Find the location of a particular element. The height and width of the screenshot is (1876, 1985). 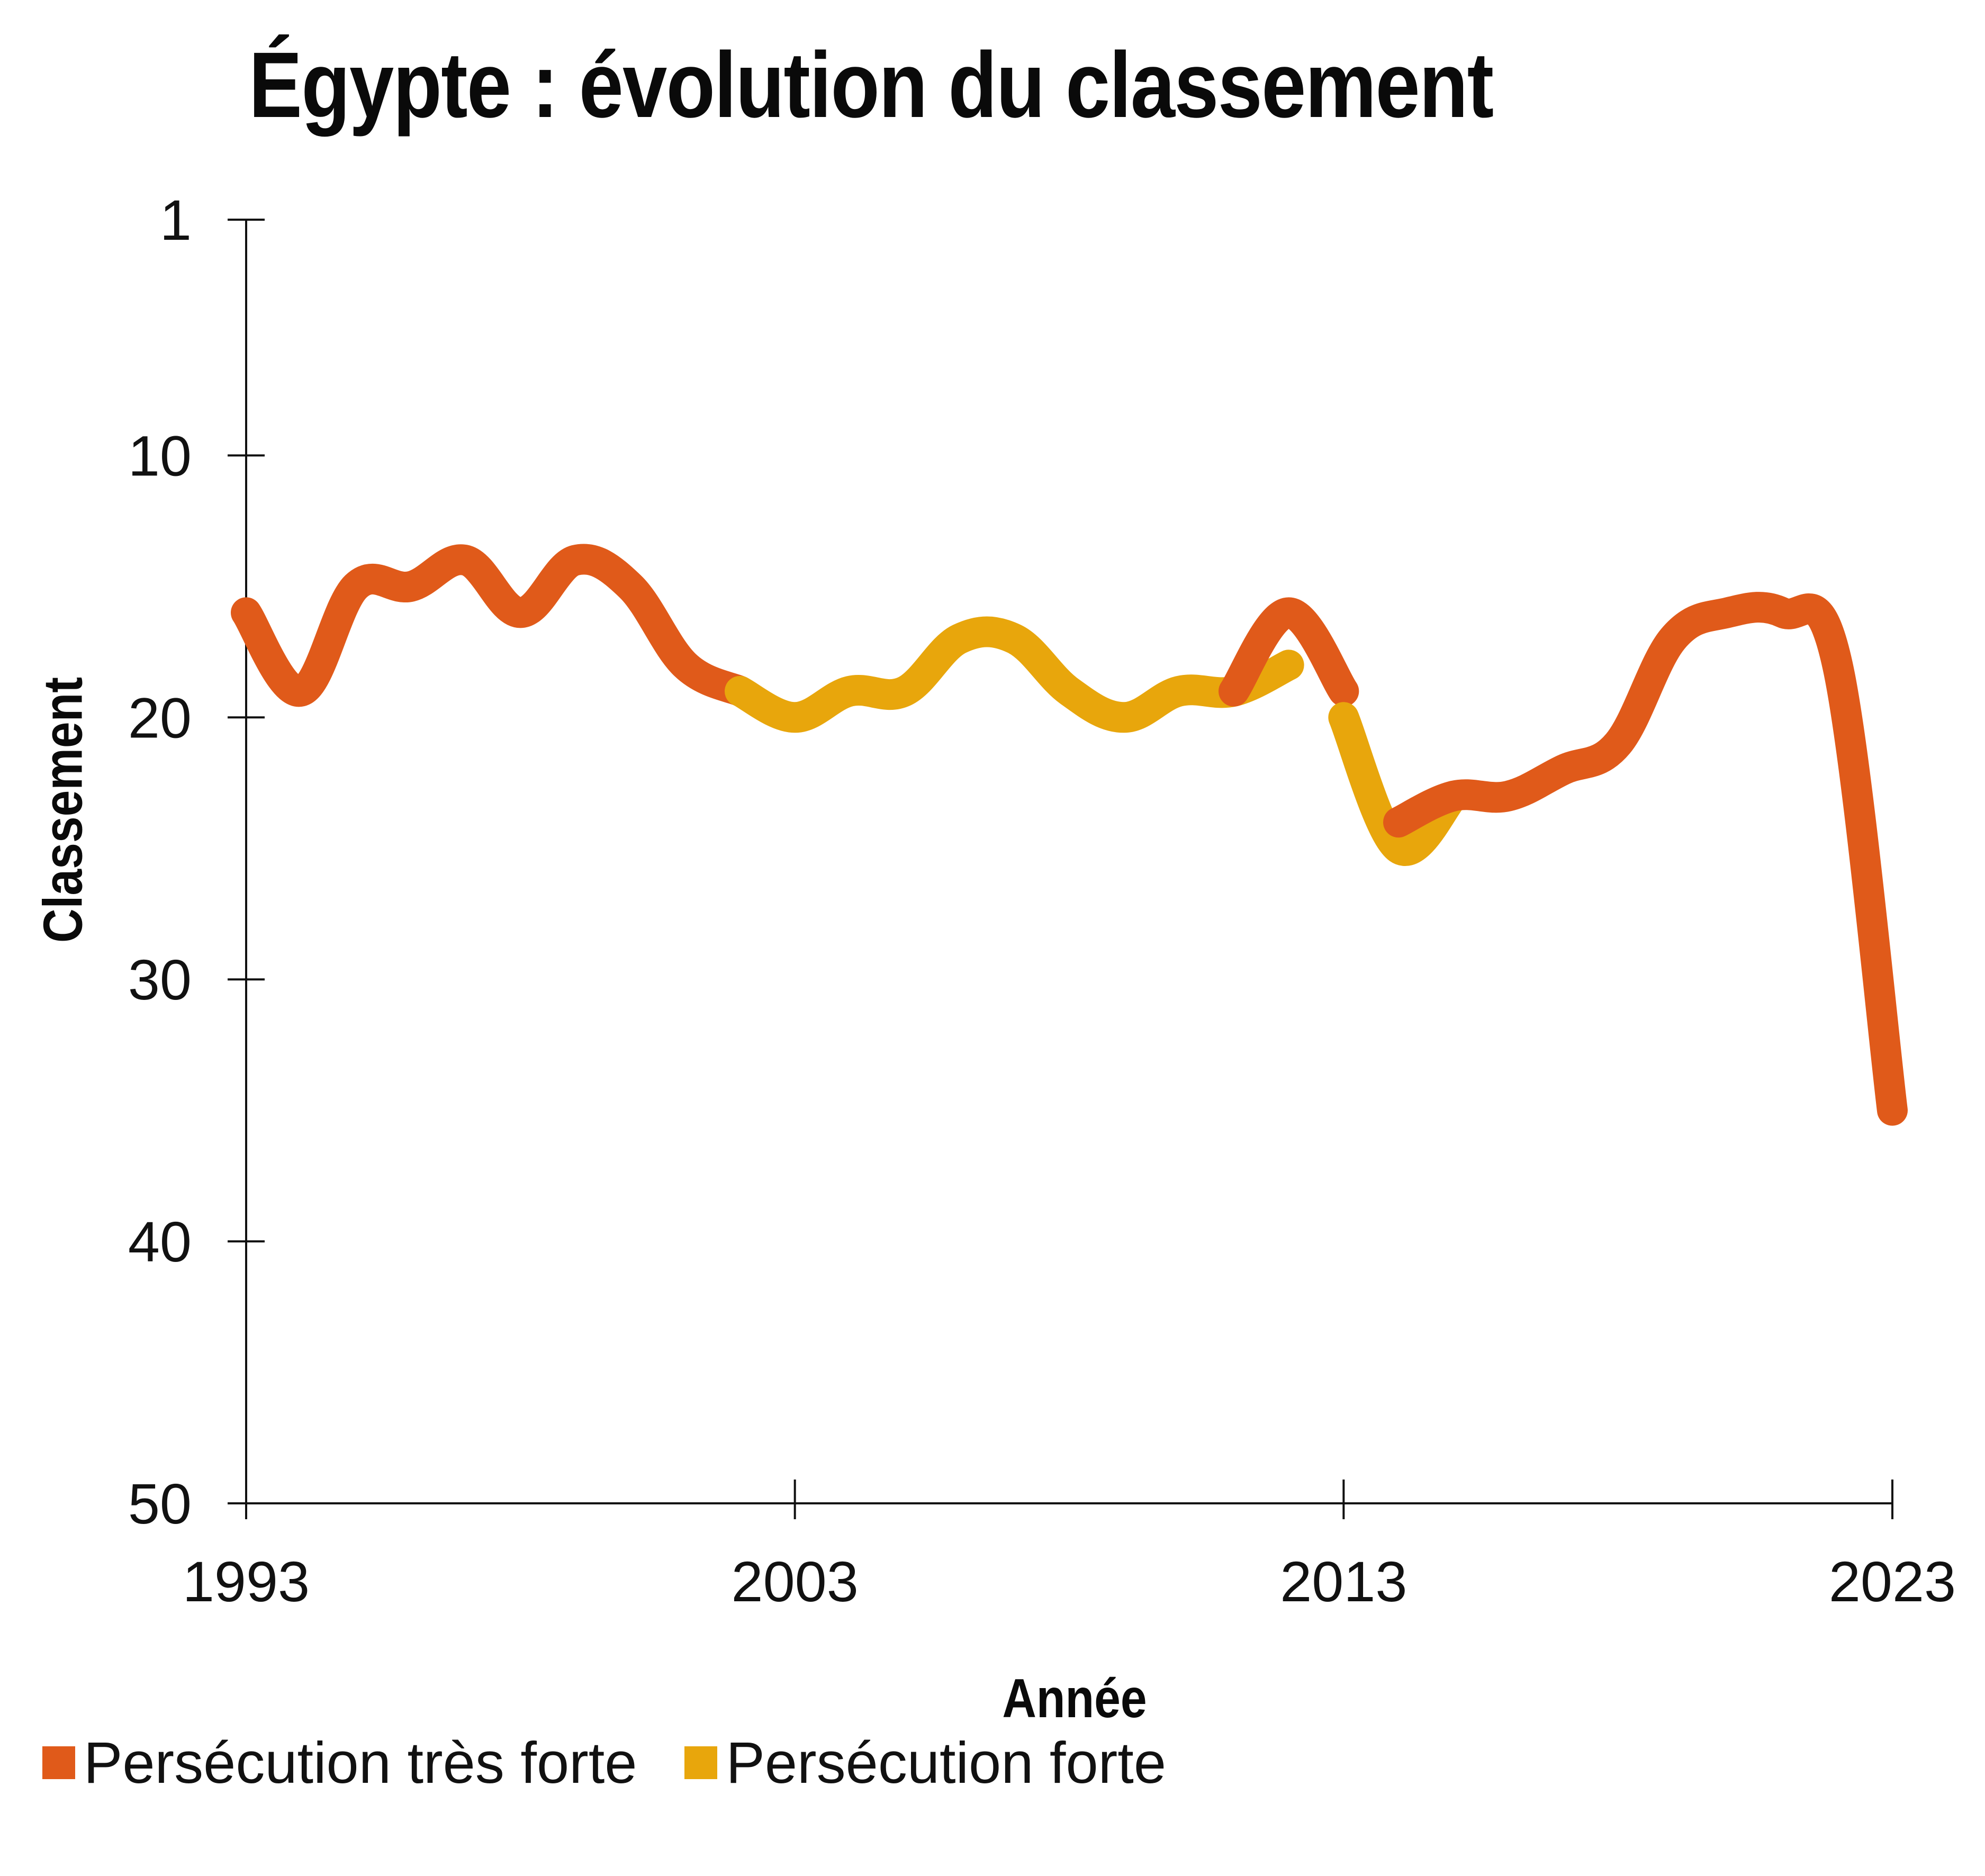

legend-item-forte: Persécution forte is located at coordinates (925, 1763).